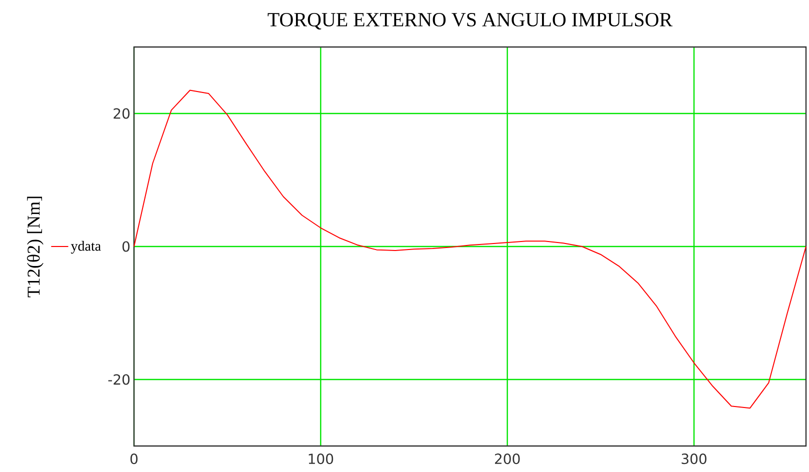  I want to click on x-tick-label: 100, so click(321, 459).